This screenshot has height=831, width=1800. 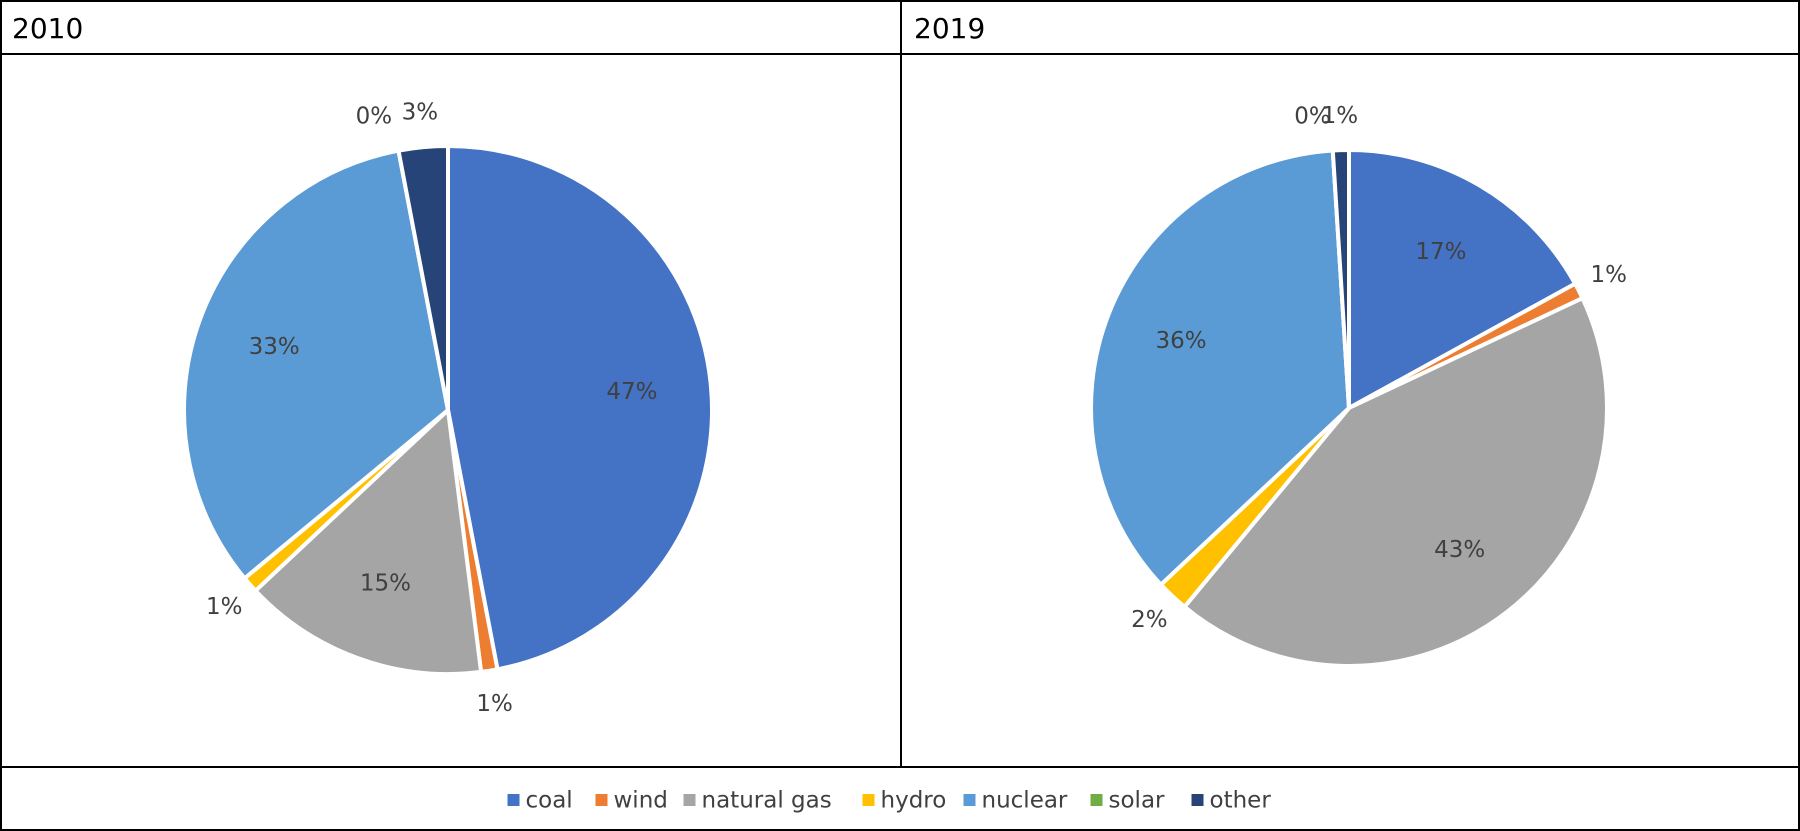 What do you see at coordinates (1440, 252) in the screenshot?
I see `data-label: 17%` at bounding box center [1440, 252].